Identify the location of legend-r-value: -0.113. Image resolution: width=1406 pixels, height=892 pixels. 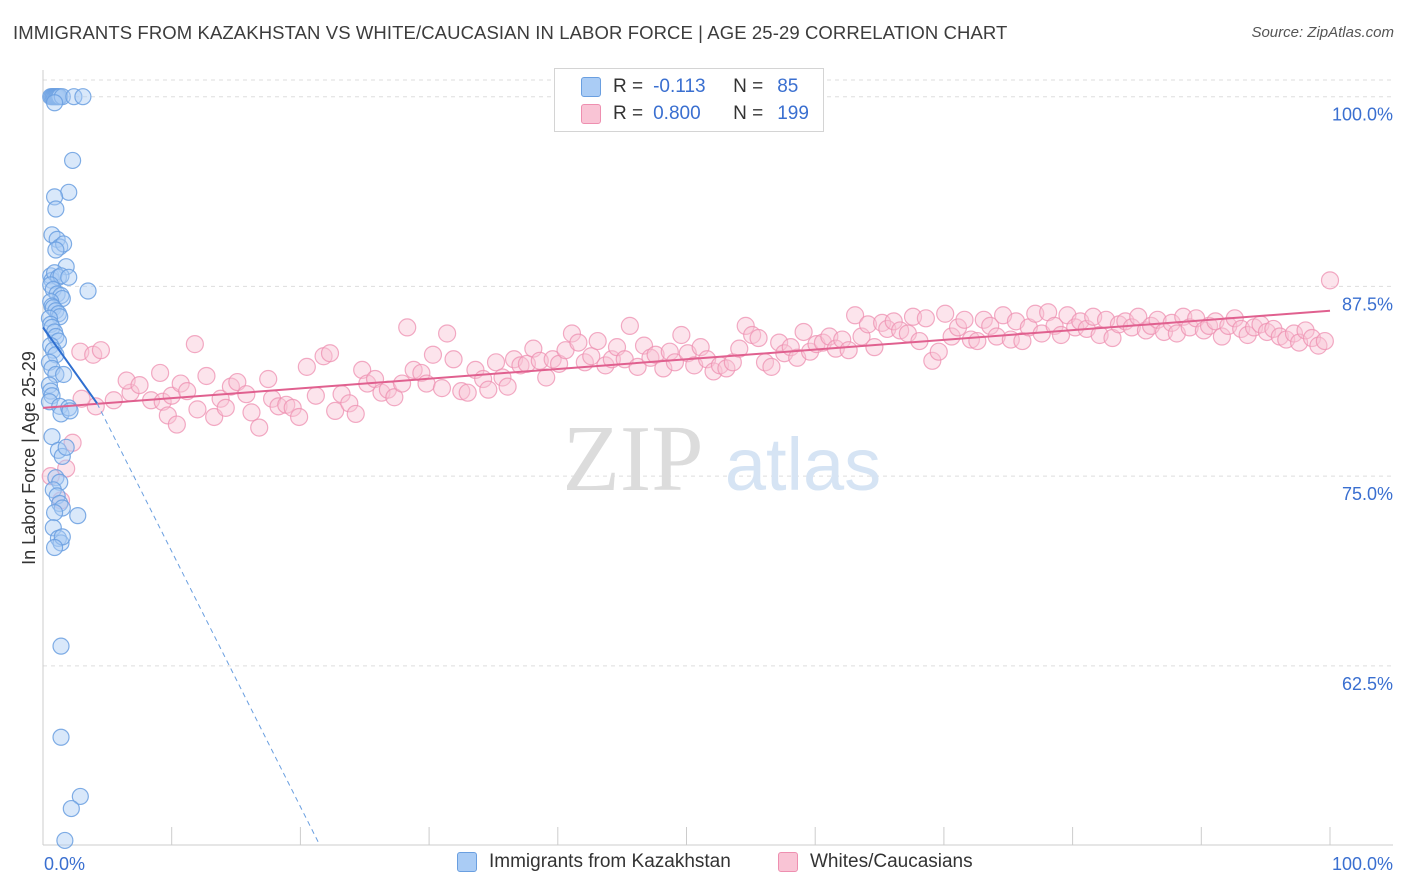
(679, 86).